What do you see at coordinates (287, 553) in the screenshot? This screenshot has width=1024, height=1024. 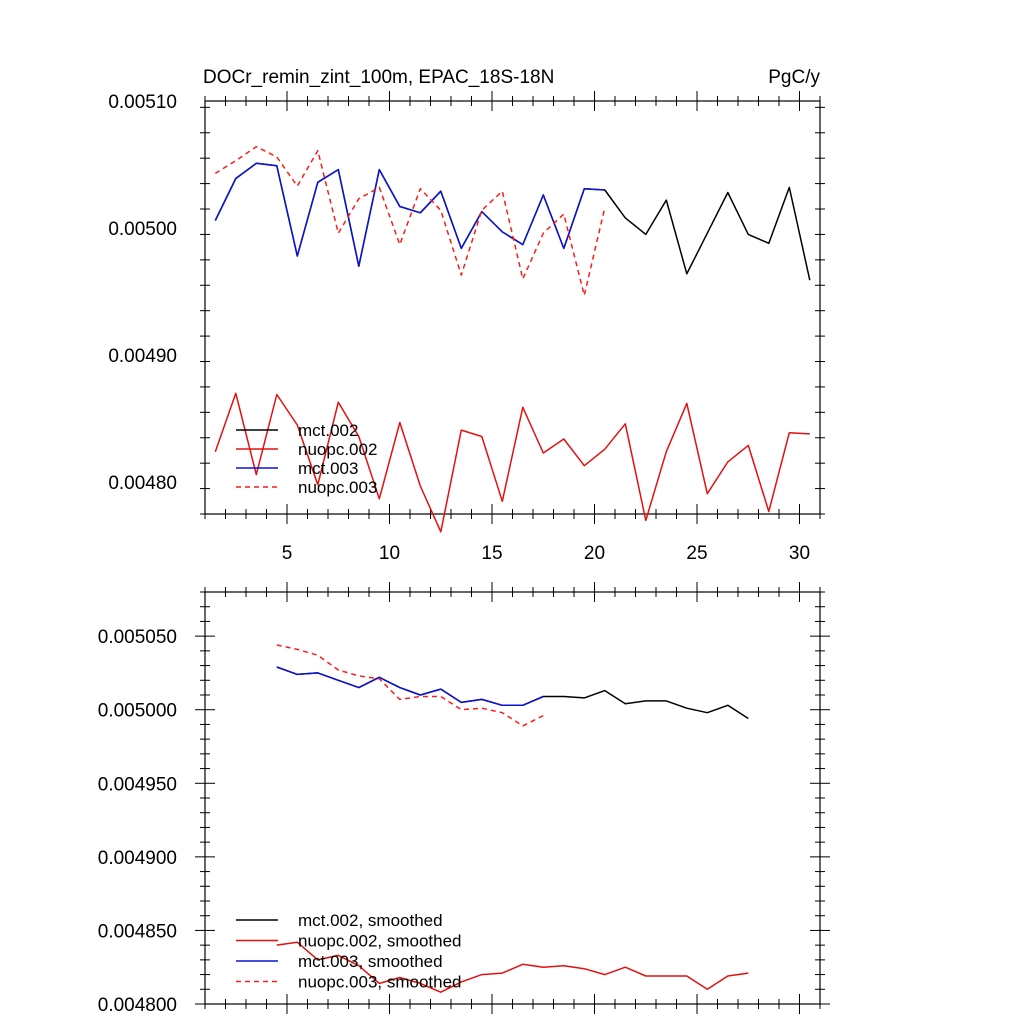 I see `x-tick-label: 5` at bounding box center [287, 553].